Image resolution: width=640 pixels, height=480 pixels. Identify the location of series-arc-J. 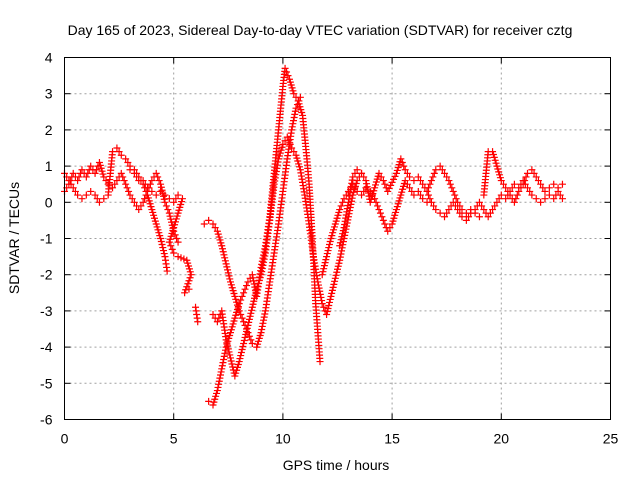
(523, 177).